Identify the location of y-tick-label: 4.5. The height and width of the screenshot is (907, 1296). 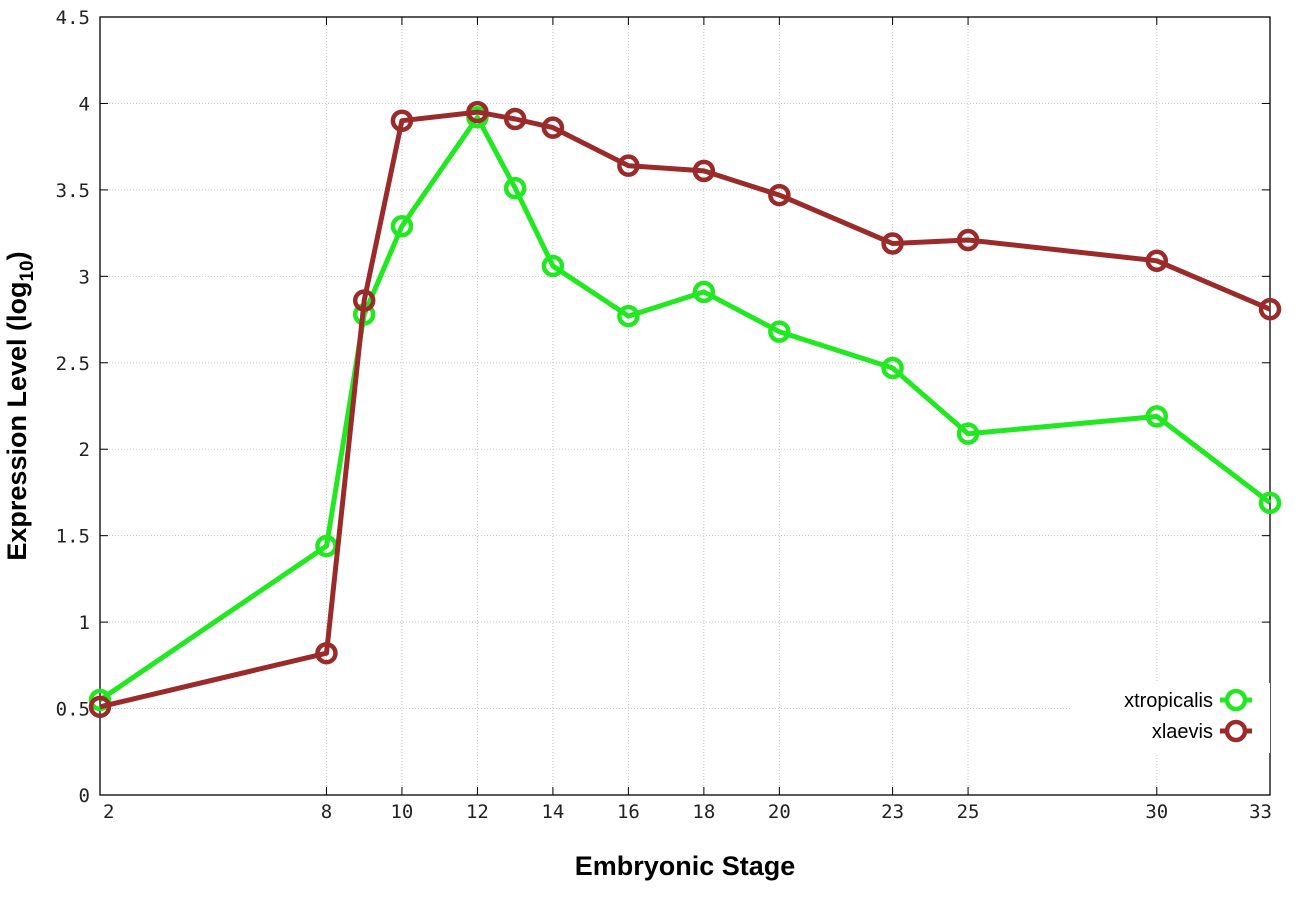
(73, 18).